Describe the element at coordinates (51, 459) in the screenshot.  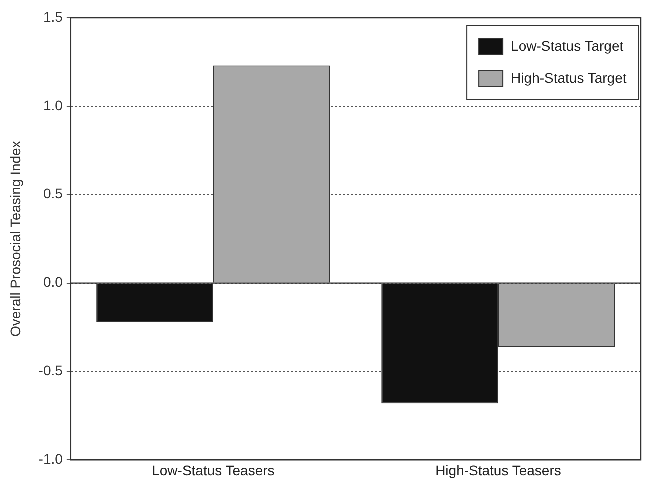
I see `y-tick-label: -1.0` at that location.